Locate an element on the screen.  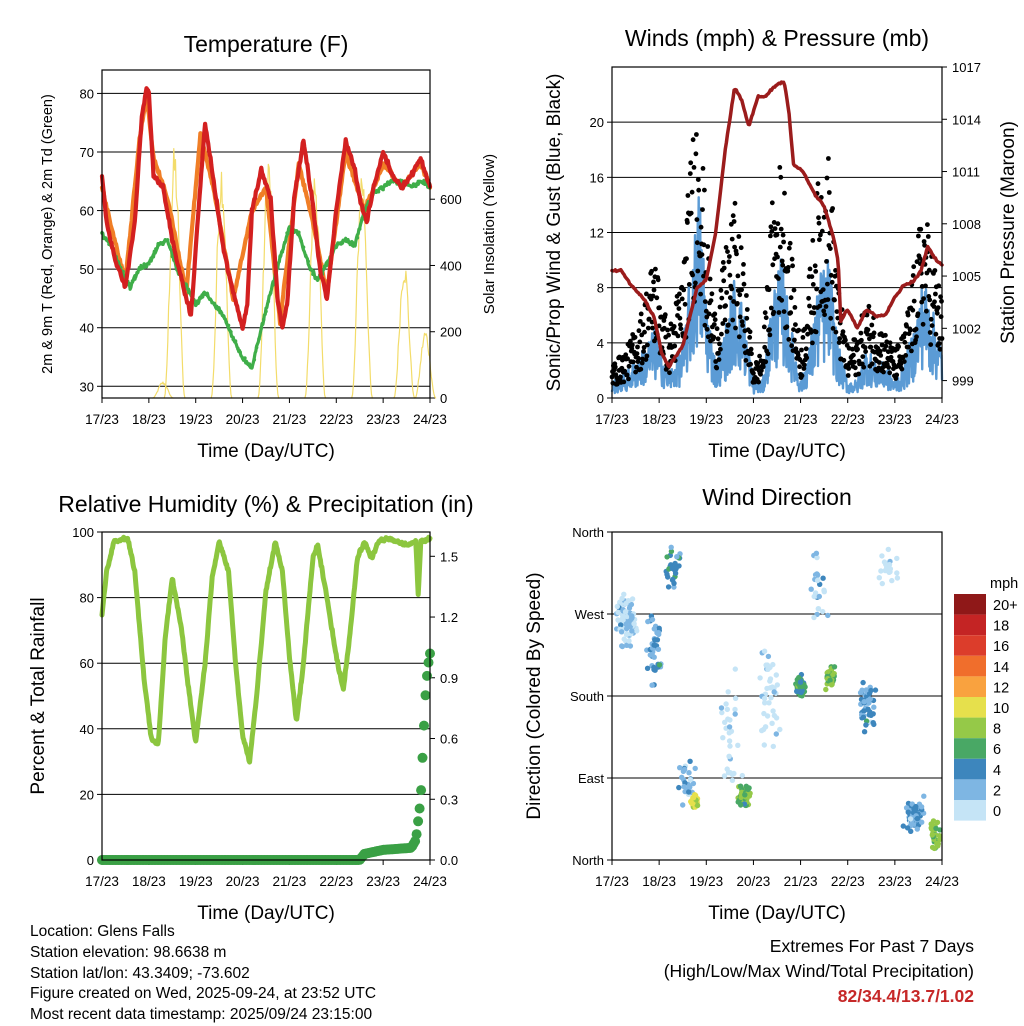
x-tick-label: 24/23 is located at coordinates (942, 419).